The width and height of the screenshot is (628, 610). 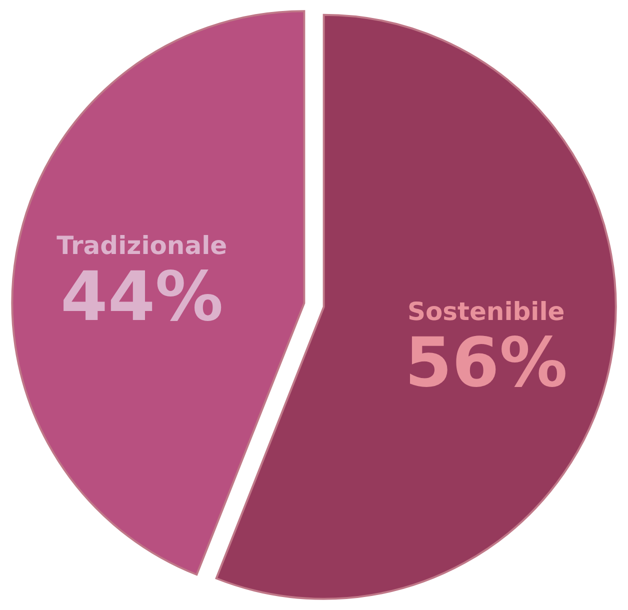 I want to click on data-label: 44%, so click(x=142, y=298).